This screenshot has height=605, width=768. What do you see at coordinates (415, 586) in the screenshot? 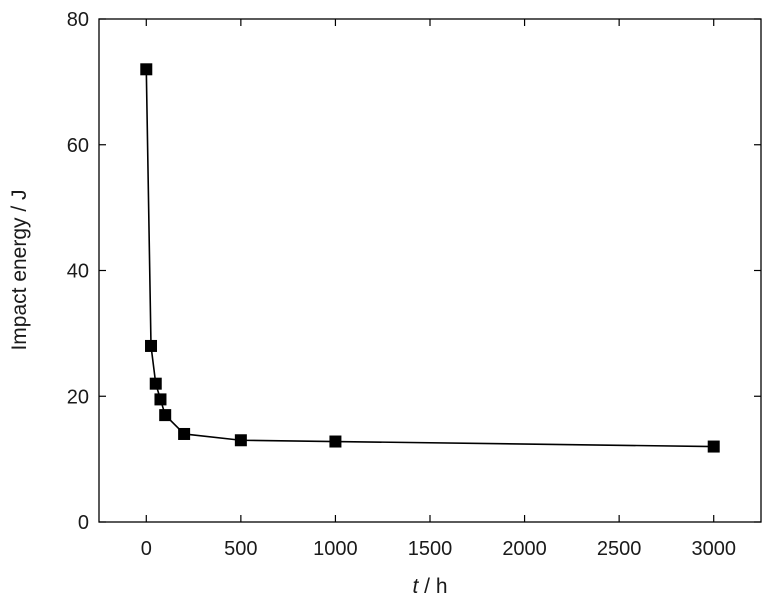
I see `x-axis-variable: t` at bounding box center [415, 586].